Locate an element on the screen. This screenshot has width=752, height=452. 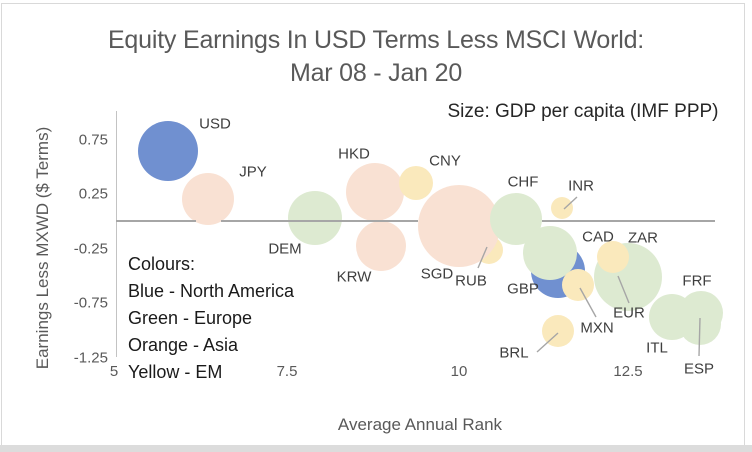
bubble-ZAR is located at coordinates (613, 257).